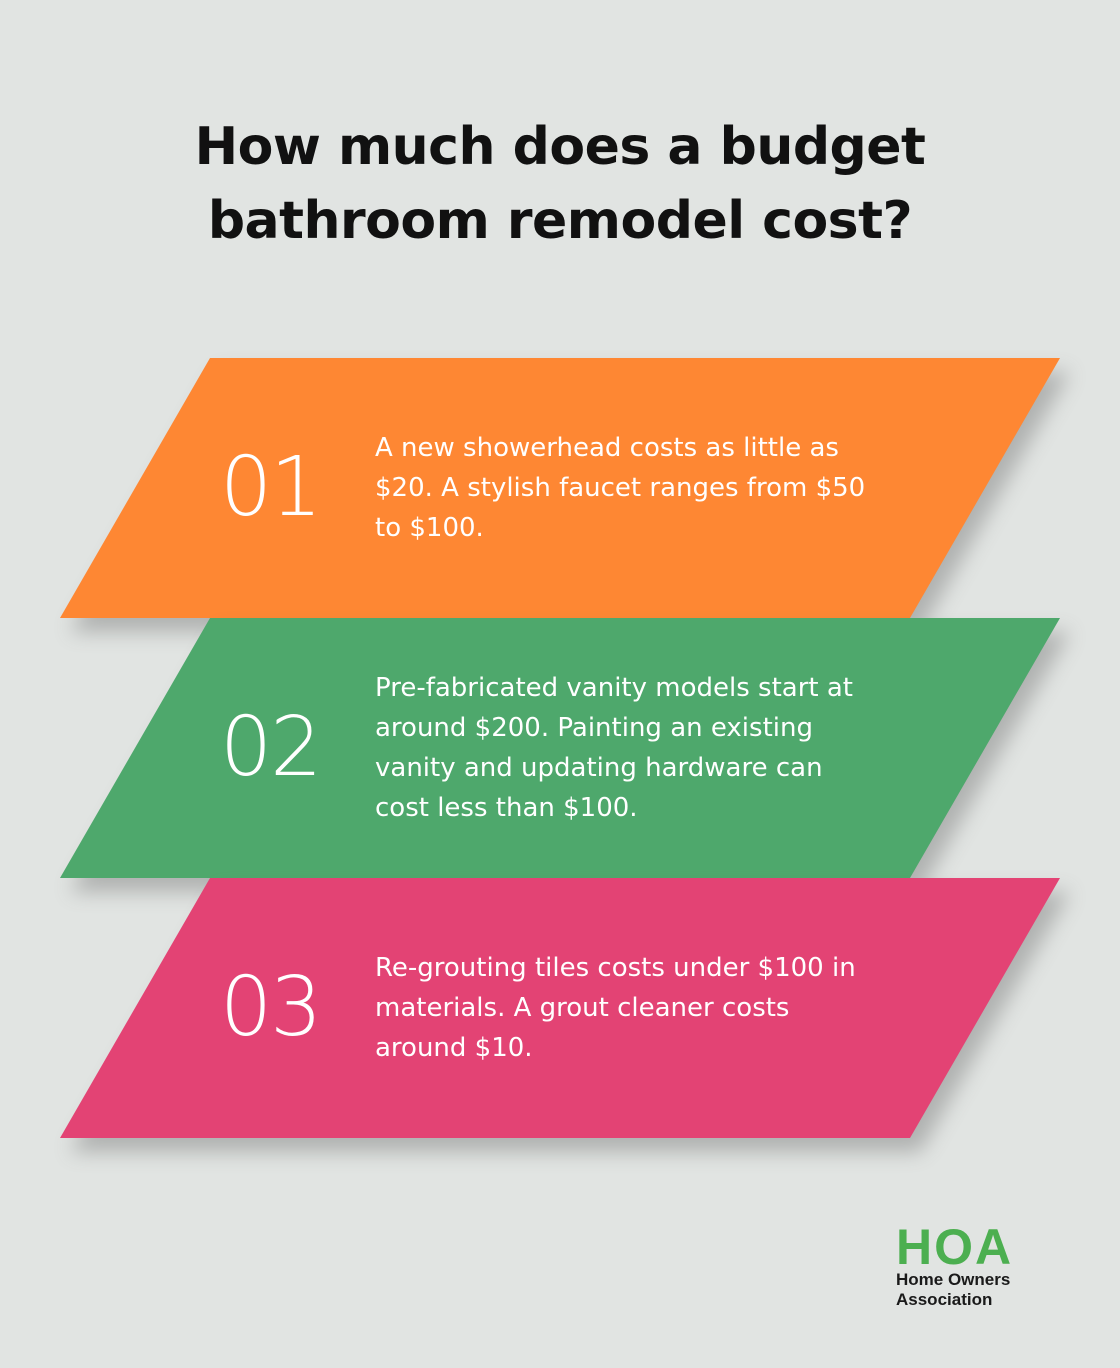  Describe the element at coordinates (582, 1008) in the screenshot. I see `step-description-line: materials. A grout cleaner costs` at that location.